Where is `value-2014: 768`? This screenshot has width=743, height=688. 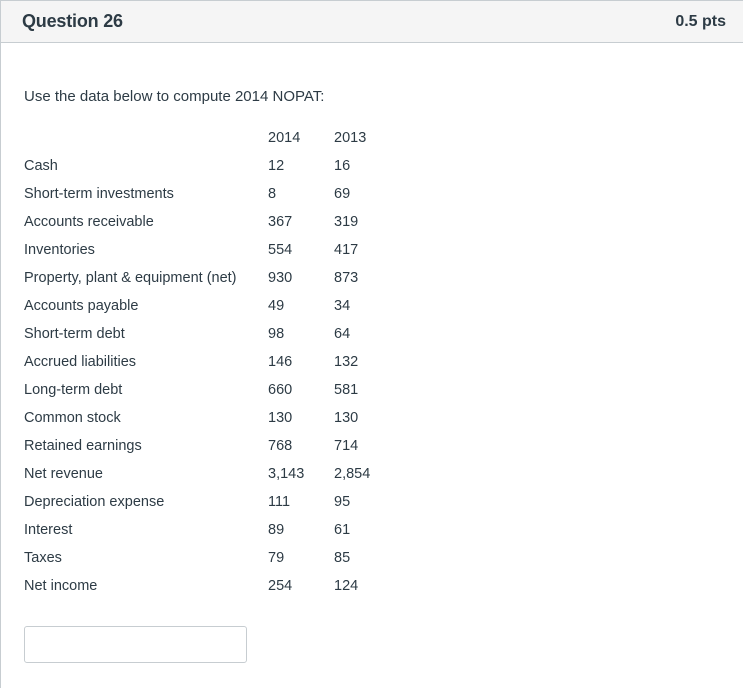
value-2014: 768 is located at coordinates (280, 446).